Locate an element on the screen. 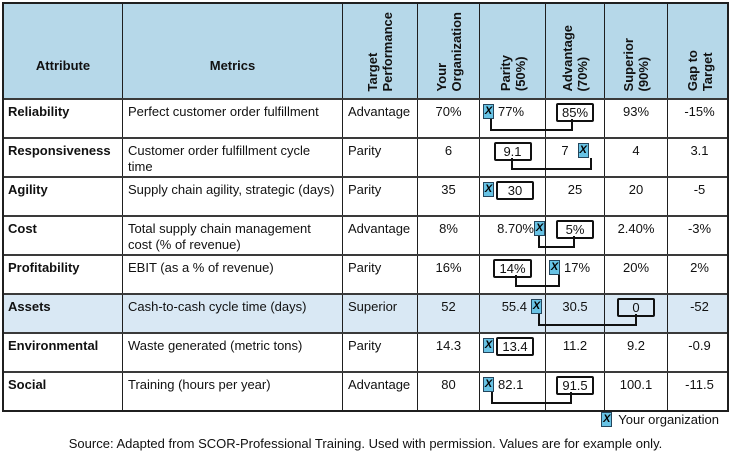 Image resolution: width=731 pixels, height=460 pixels. parity-cell: 8.70% X is located at coordinates (512, 235).